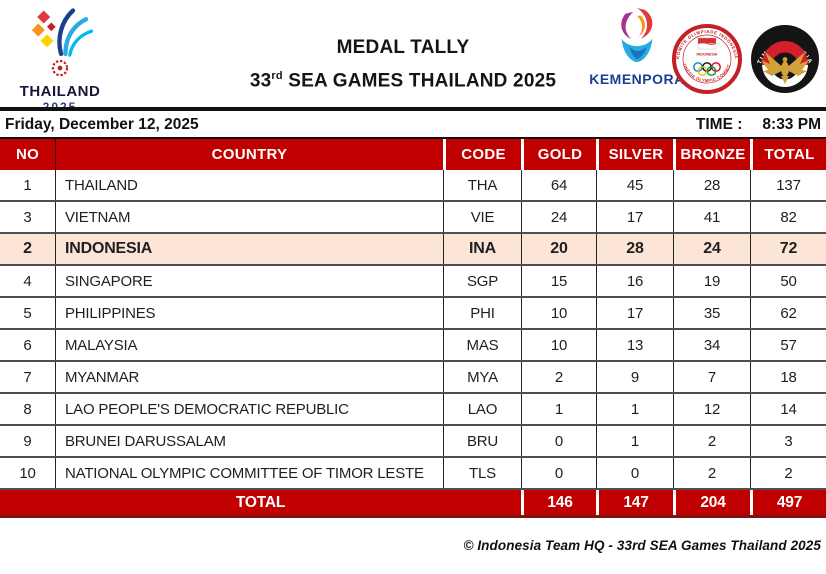  I want to click on cell-code: TLS, so click(482, 473).